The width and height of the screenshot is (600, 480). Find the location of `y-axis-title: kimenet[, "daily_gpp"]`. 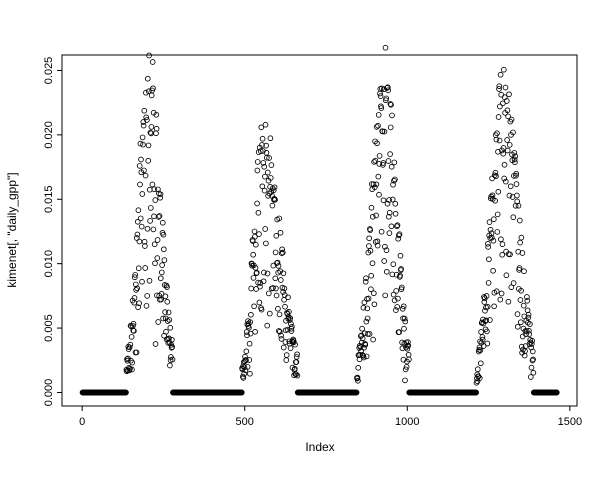

y-axis-title: kimenet[, "daily_gpp"] is located at coordinates (12, 229).